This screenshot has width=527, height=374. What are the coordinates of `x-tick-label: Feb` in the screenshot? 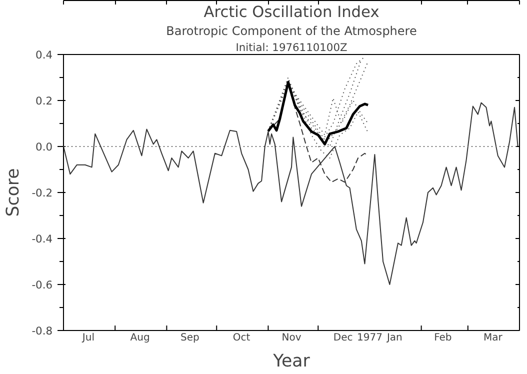 It's located at (443, 338).